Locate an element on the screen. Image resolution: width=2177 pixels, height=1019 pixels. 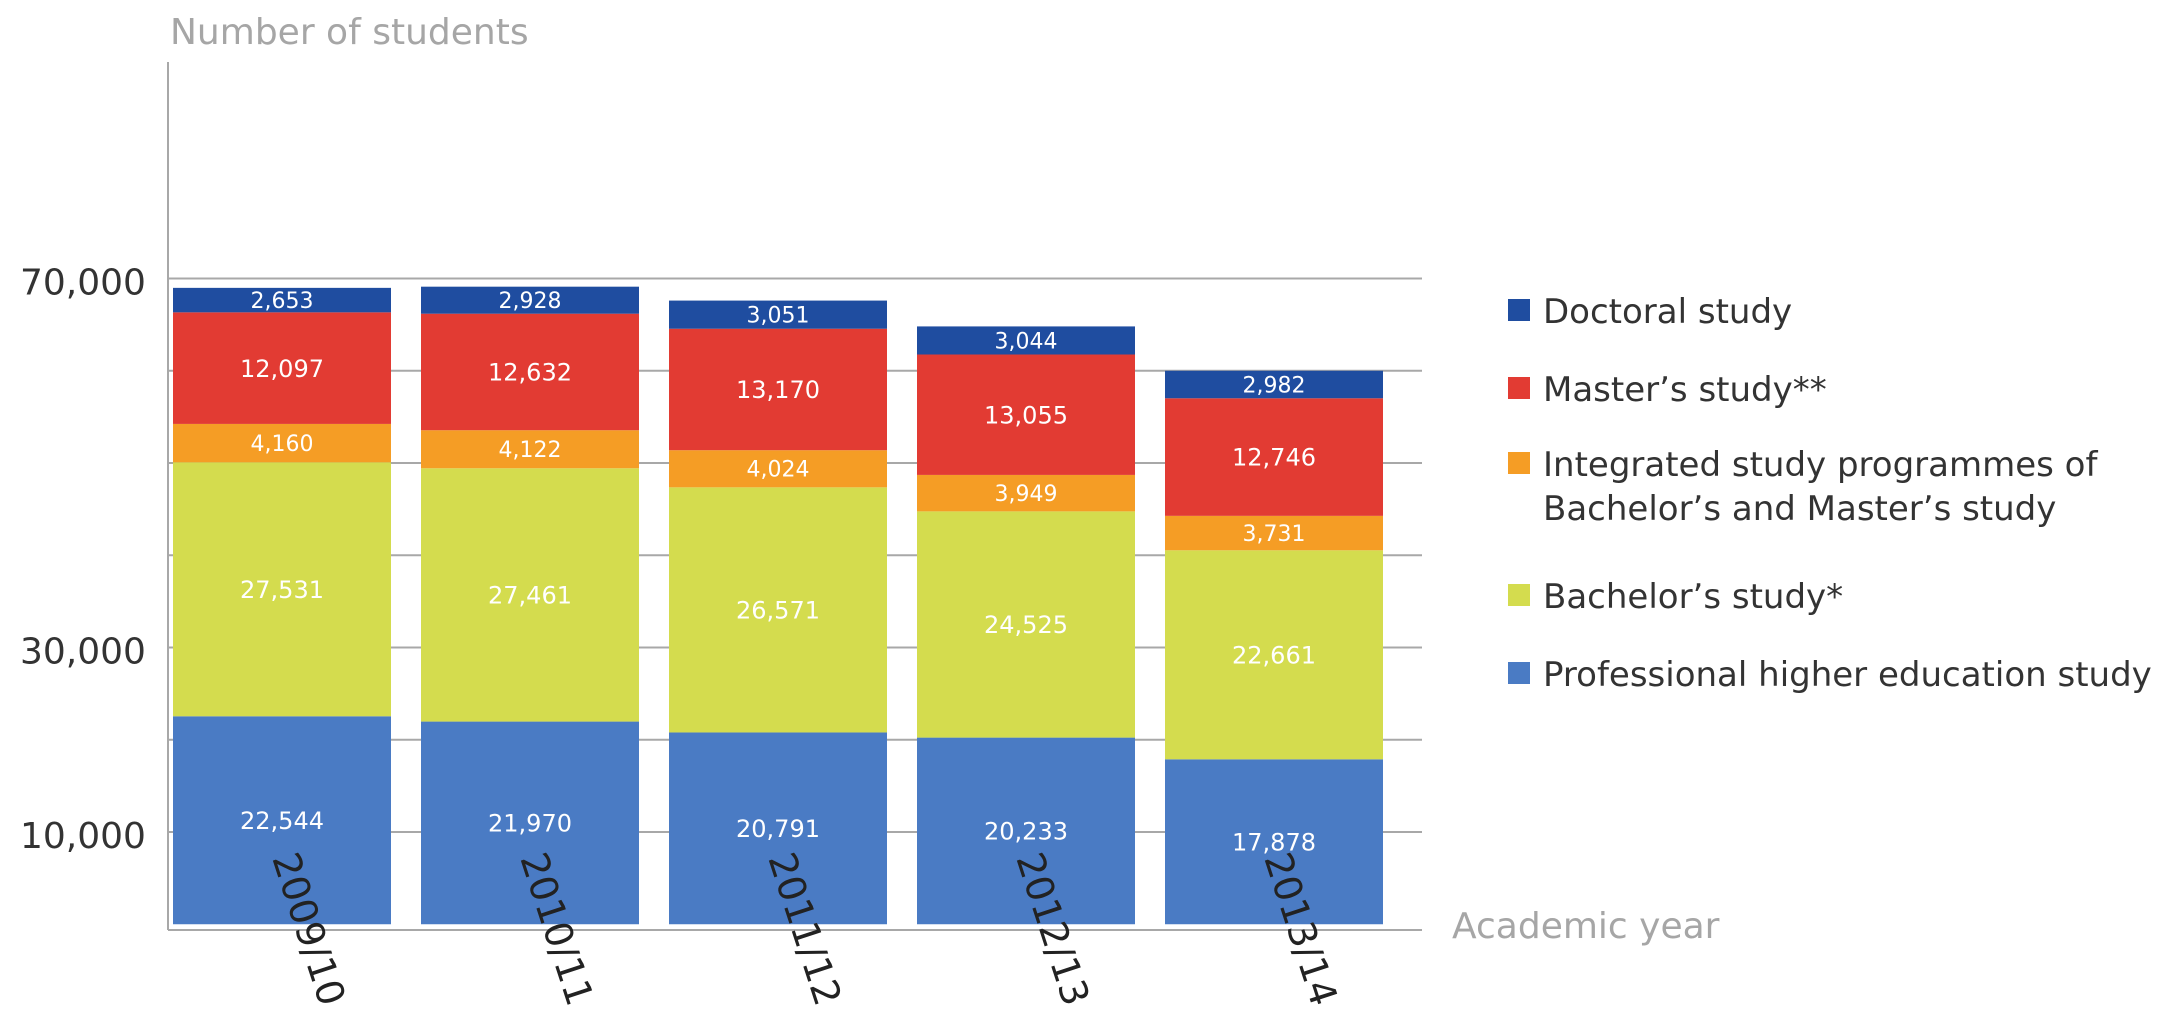
data-label: 21,970 is located at coordinates (530, 824).